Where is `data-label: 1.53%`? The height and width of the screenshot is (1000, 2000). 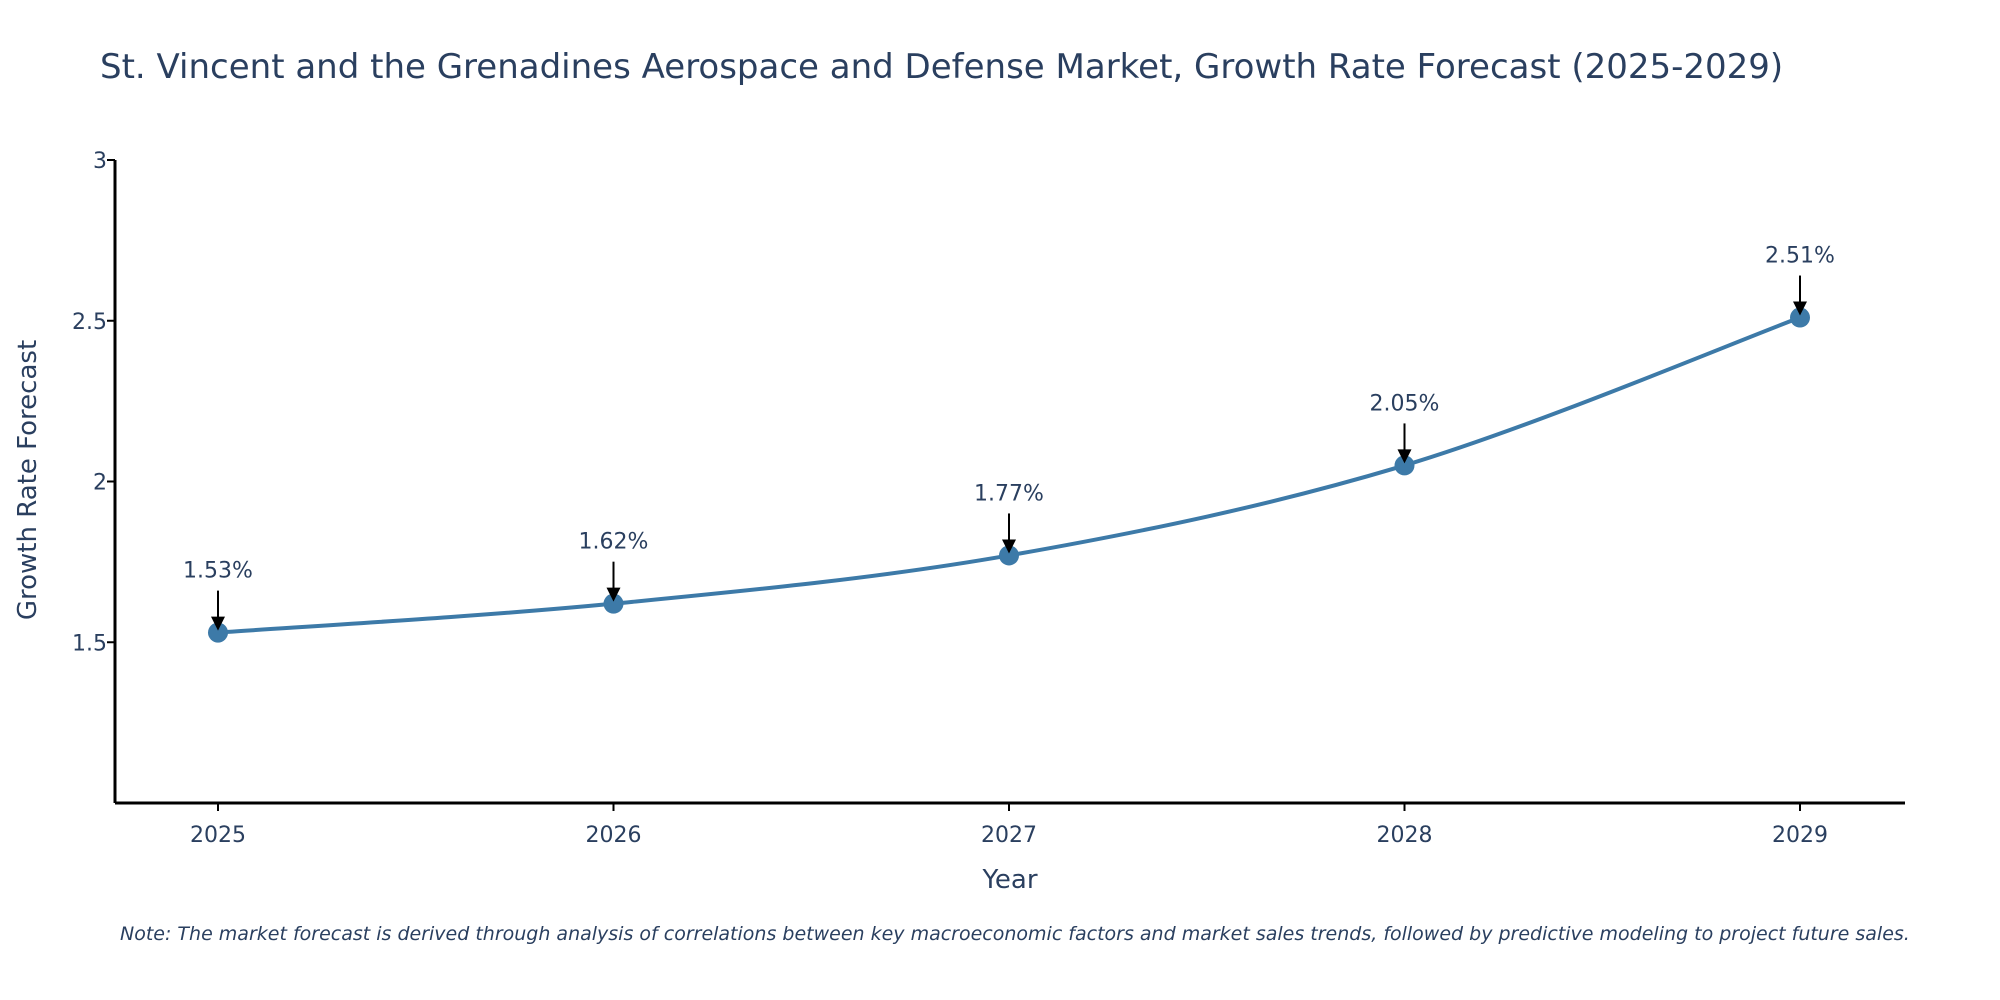 data-label: 1.53% is located at coordinates (218, 571).